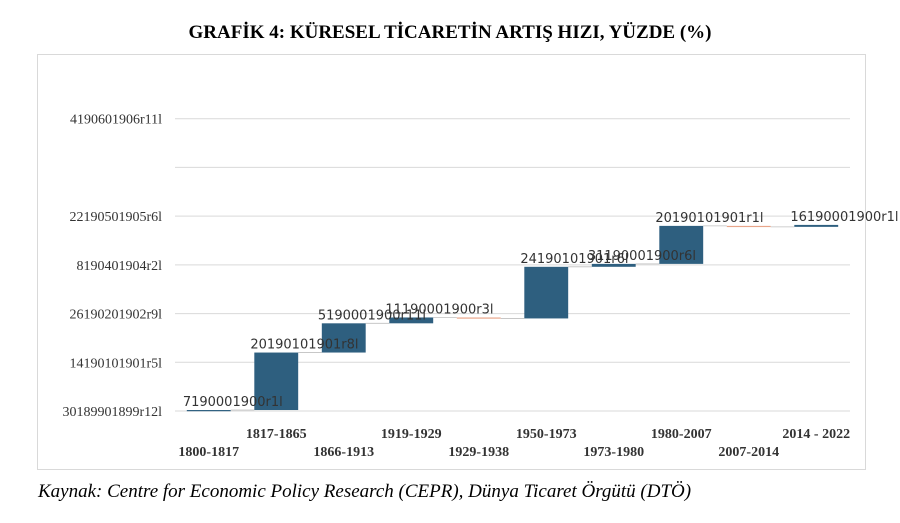 This screenshot has height=523, width=900. Describe the element at coordinates (116, 120) in the screenshot. I see `y-tick-label: 4190601906r11l` at that location.